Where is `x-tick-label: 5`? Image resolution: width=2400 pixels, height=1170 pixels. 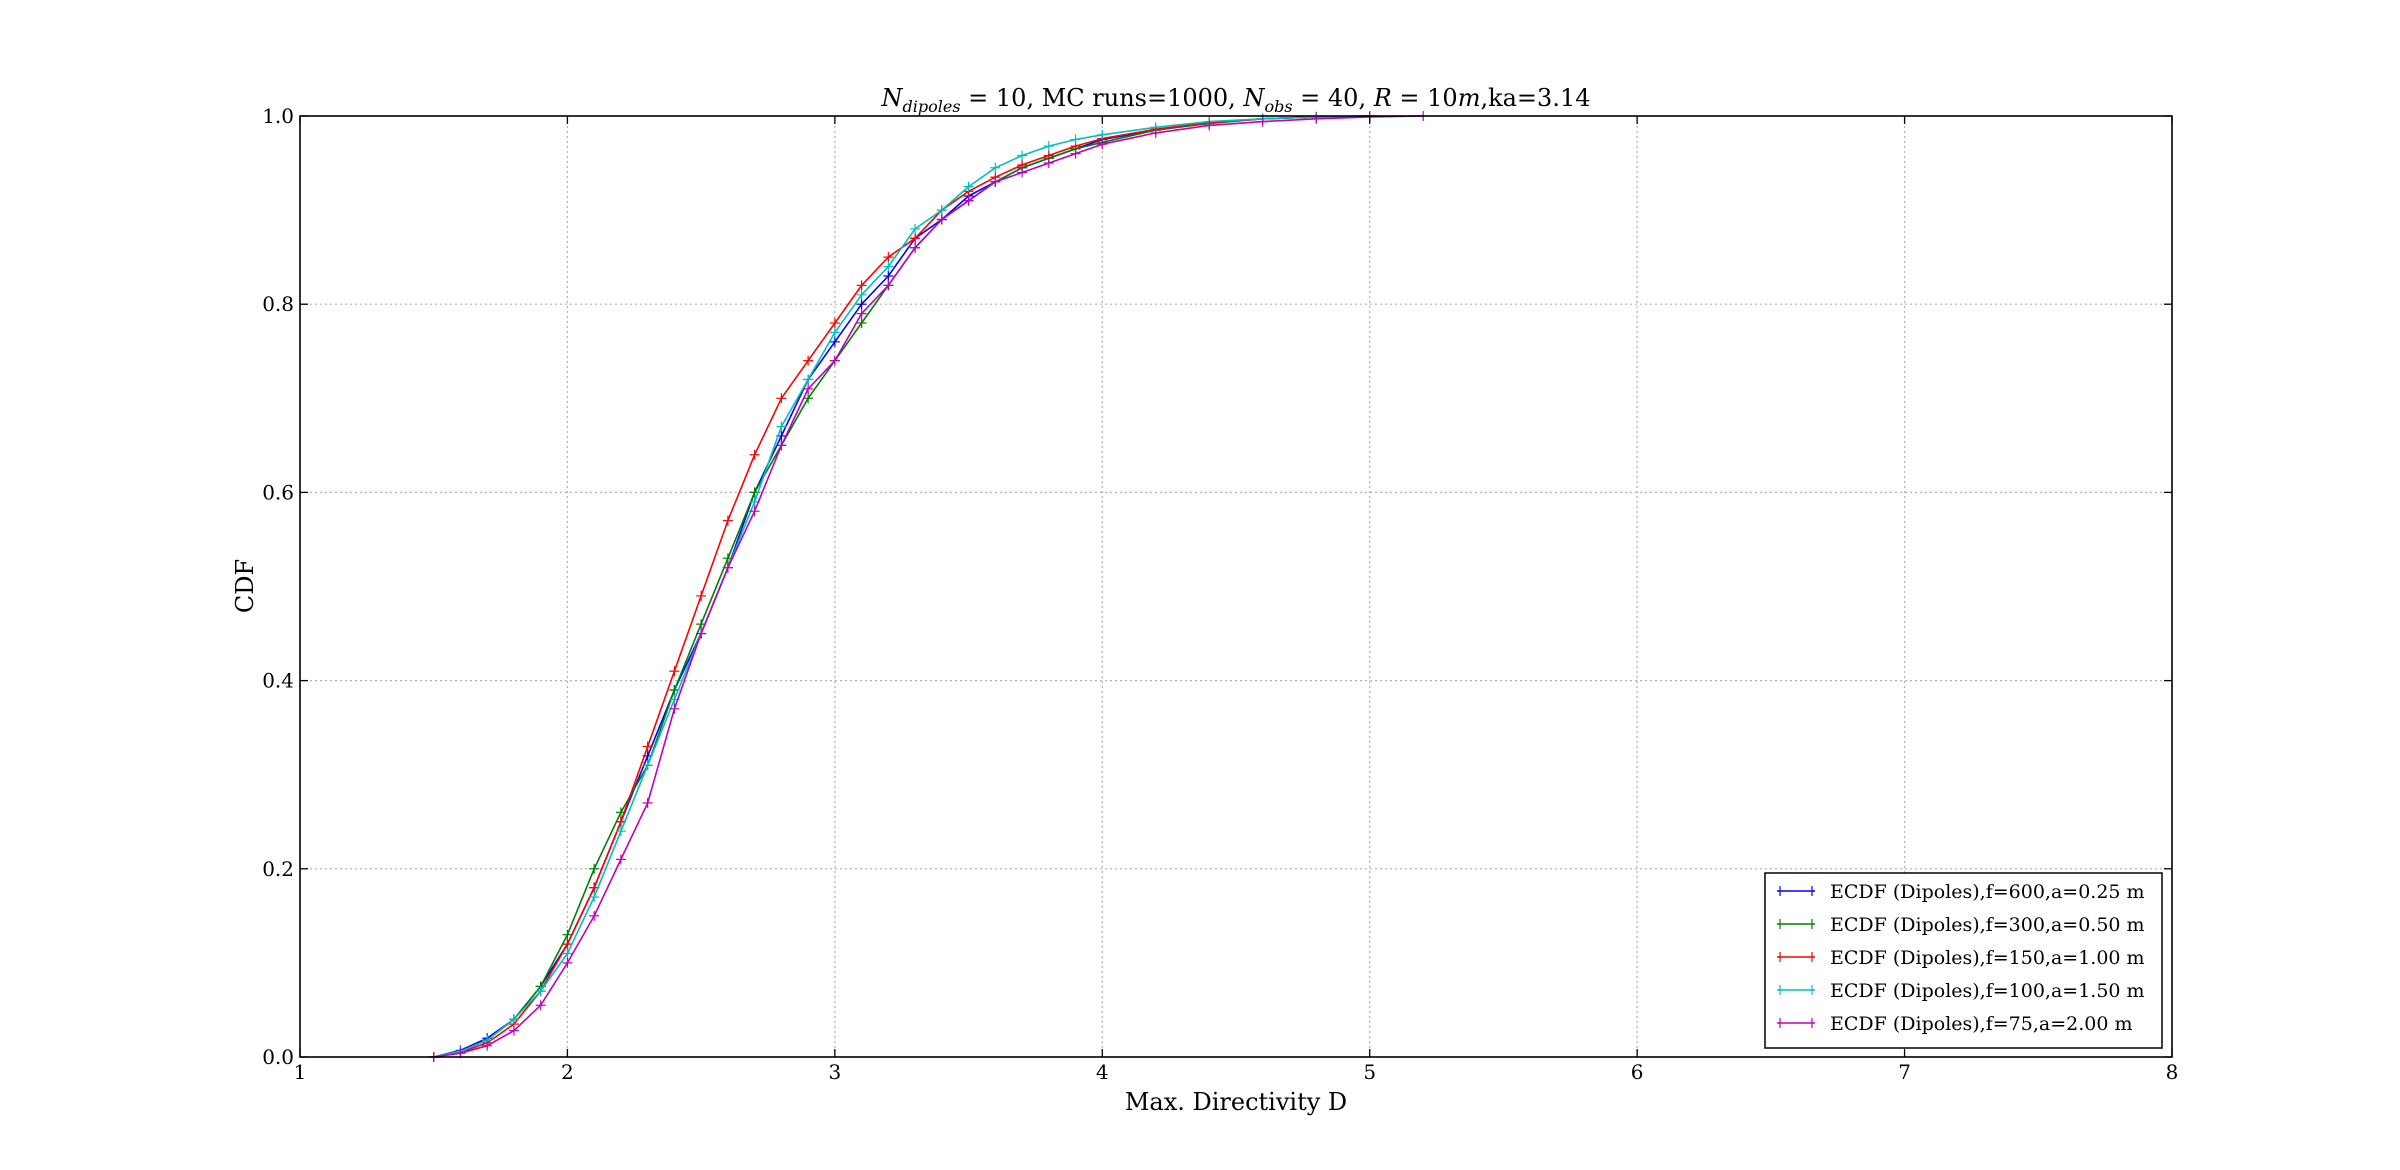 x-tick-label: 5 is located at coordinates (1369, 1072).